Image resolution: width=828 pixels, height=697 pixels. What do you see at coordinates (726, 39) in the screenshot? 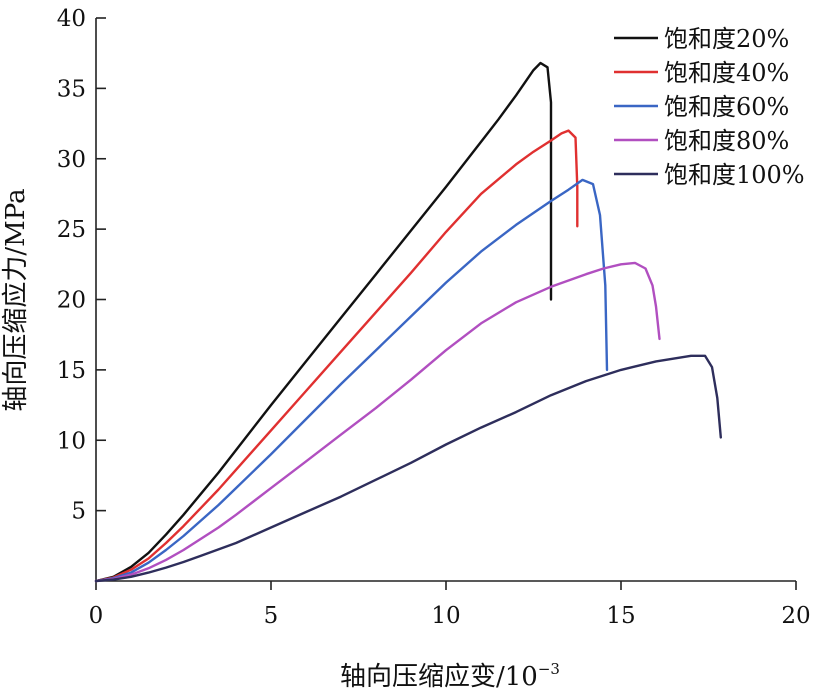
I see `legend-label: 饱和度20%` at bounding box center [726, 39].